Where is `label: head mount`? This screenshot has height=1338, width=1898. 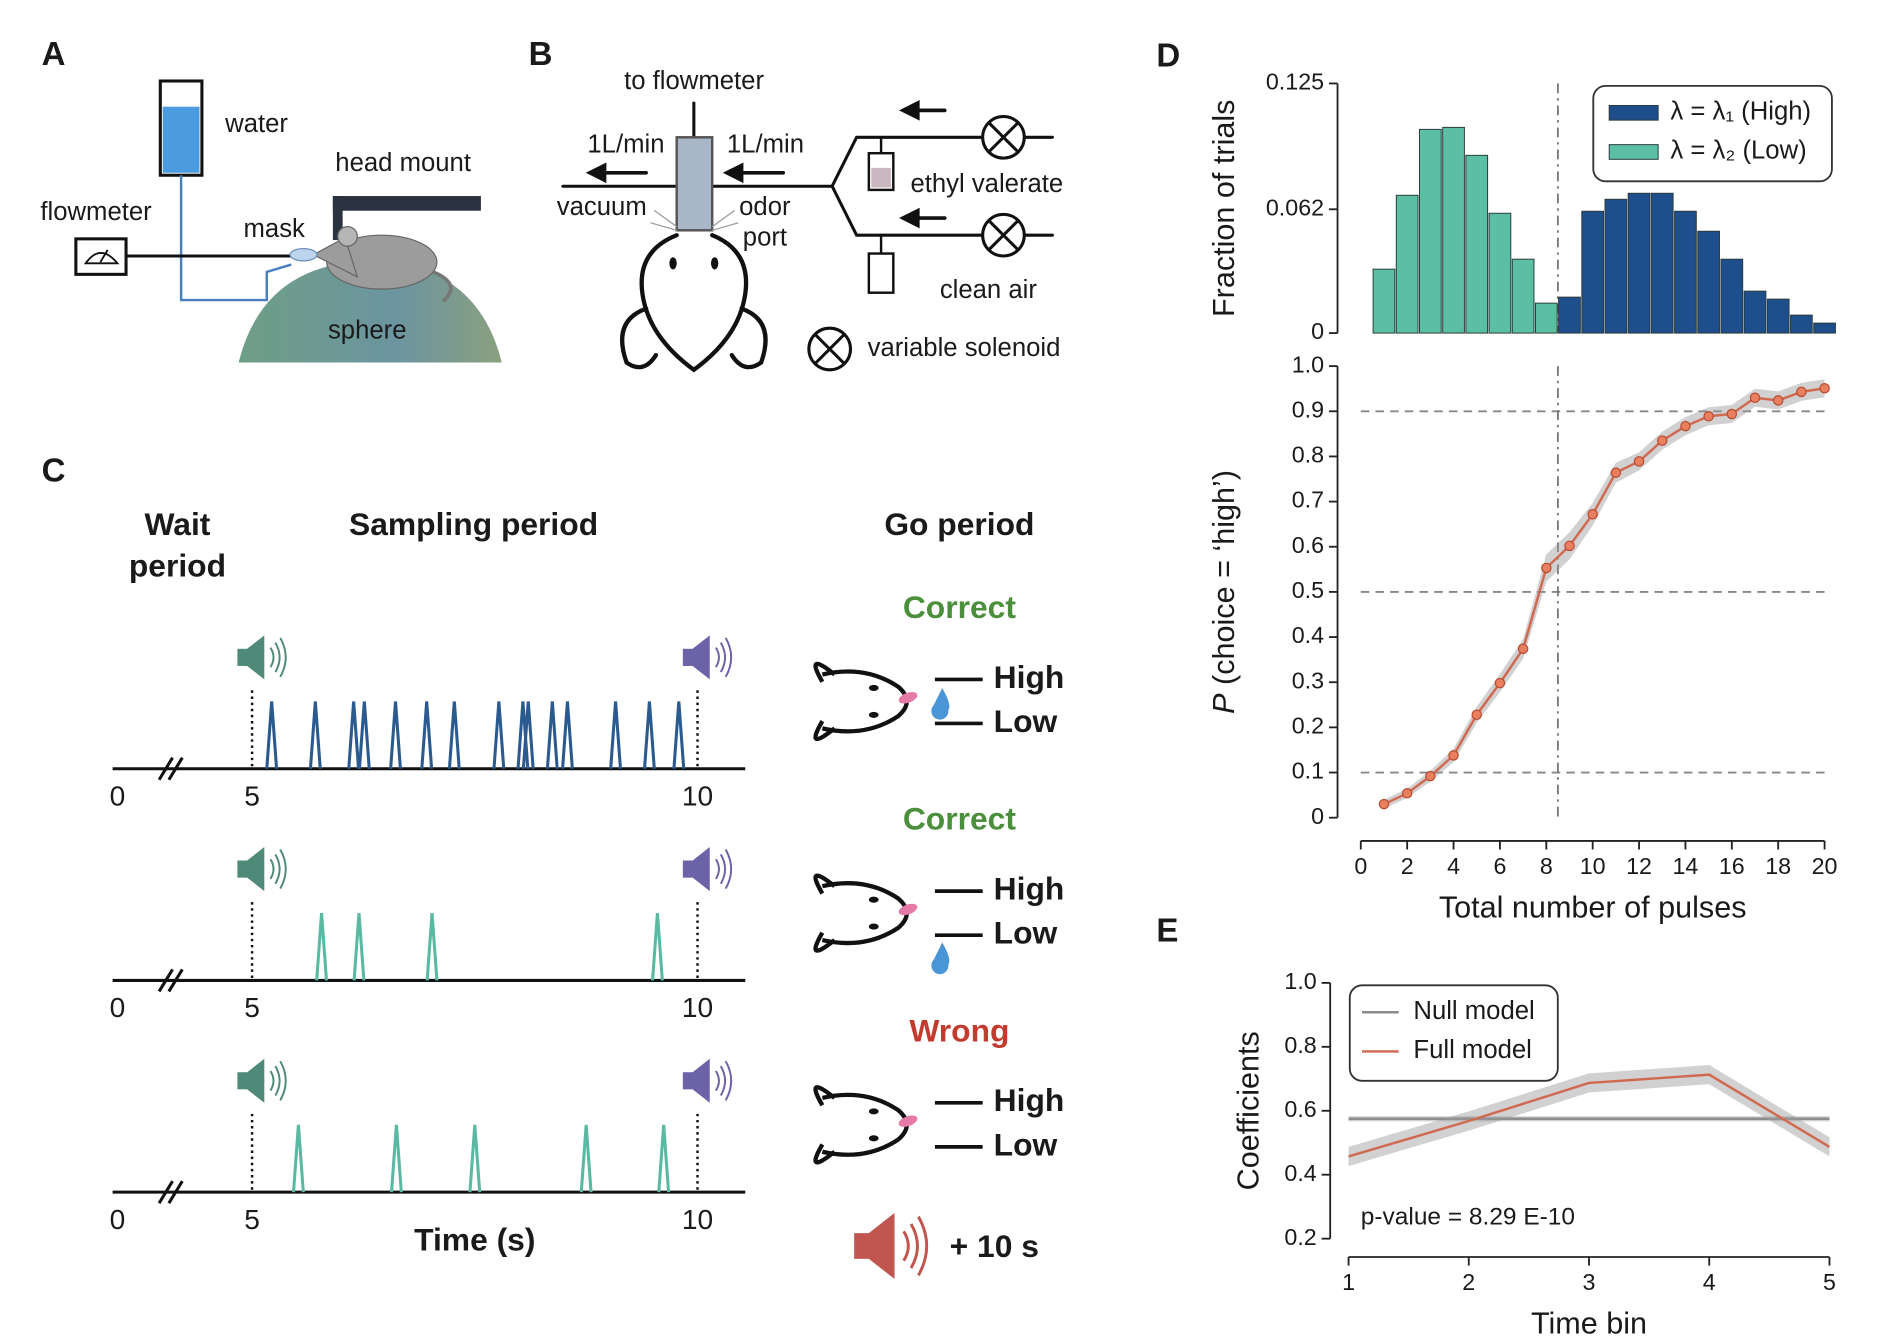 label: head mount is located at coordinates (403, 163).